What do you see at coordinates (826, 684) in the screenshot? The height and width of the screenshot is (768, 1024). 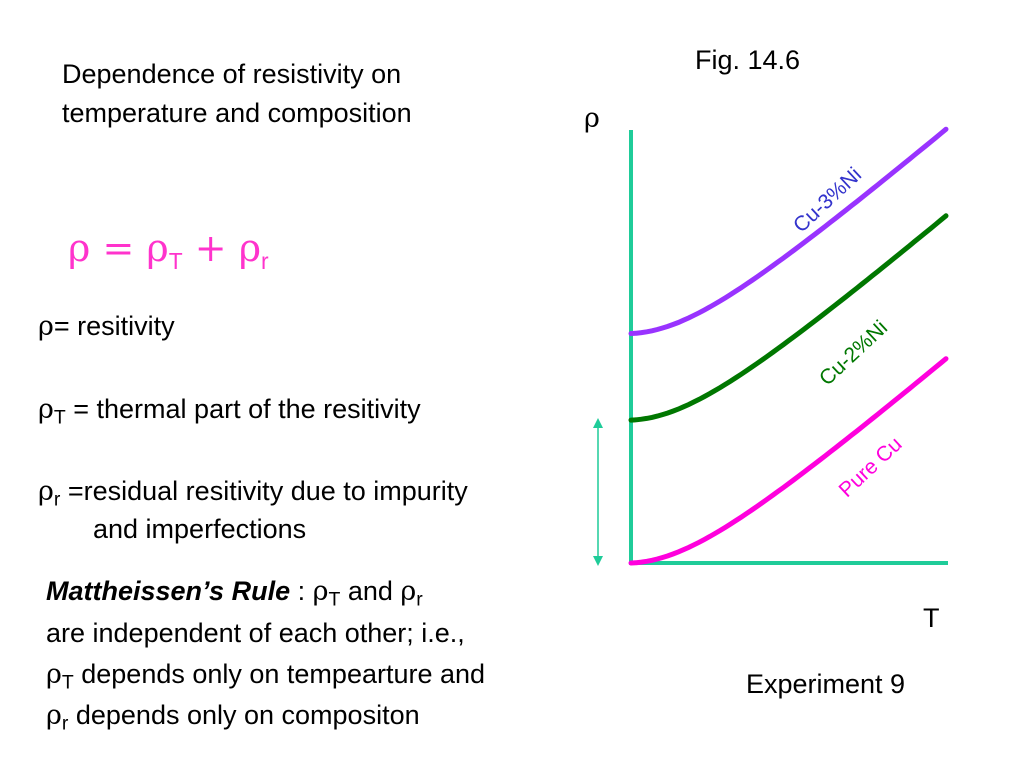 I see `experiment-label: Experiment 9` at bounding box center [826, 684].